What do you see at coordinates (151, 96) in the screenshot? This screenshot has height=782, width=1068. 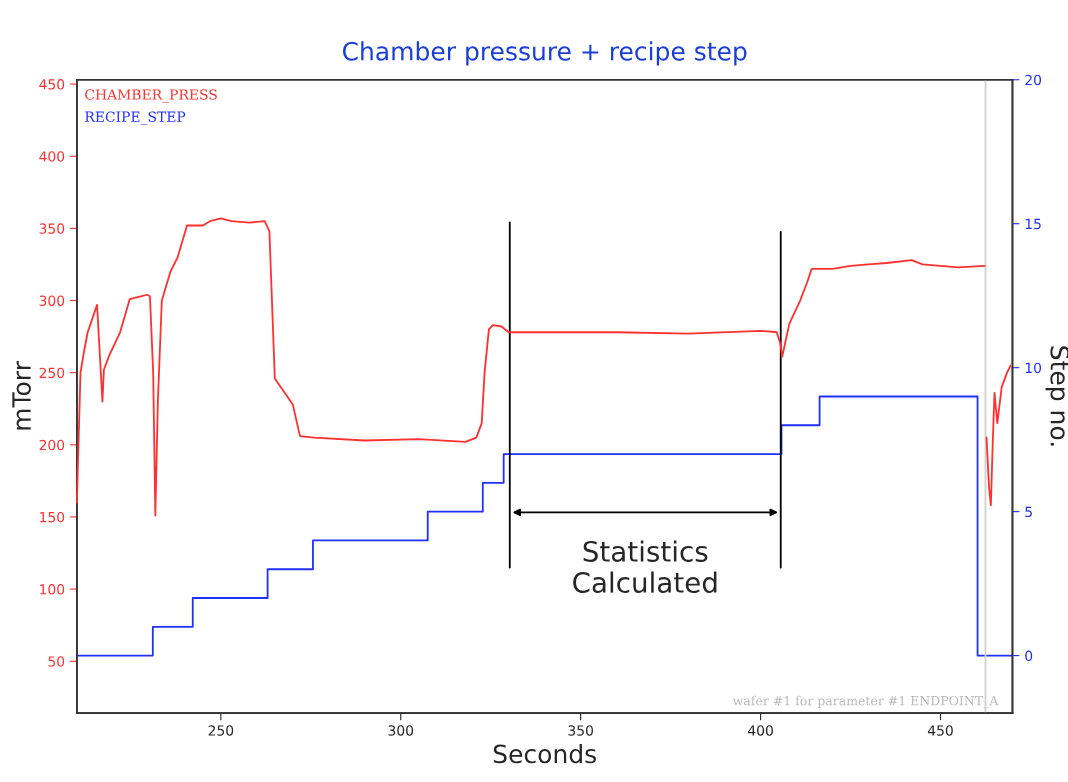 I see `text: CHAMBER_PRESS` at bounding box center [151, 96].